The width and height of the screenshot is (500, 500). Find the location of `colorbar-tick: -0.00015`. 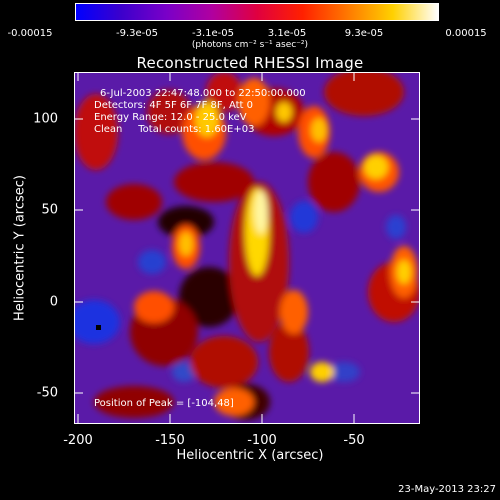

colorbar-tick: -0.00015 is located at coordinates (30, 33).